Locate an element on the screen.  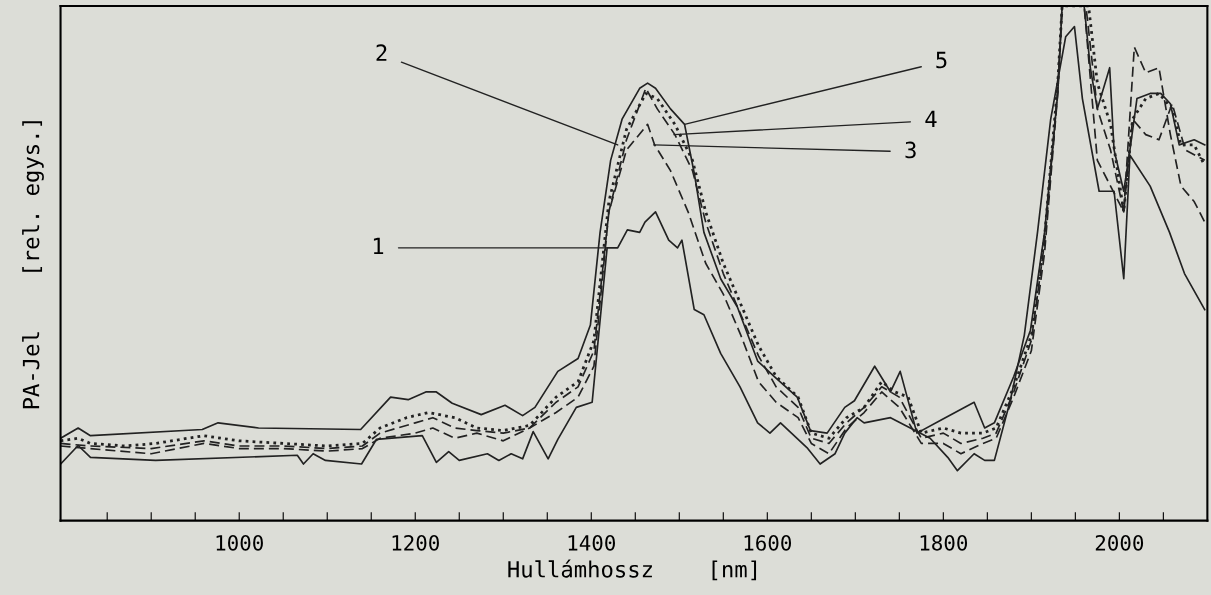
annotation: 5 is located at coordinates (941, 60).